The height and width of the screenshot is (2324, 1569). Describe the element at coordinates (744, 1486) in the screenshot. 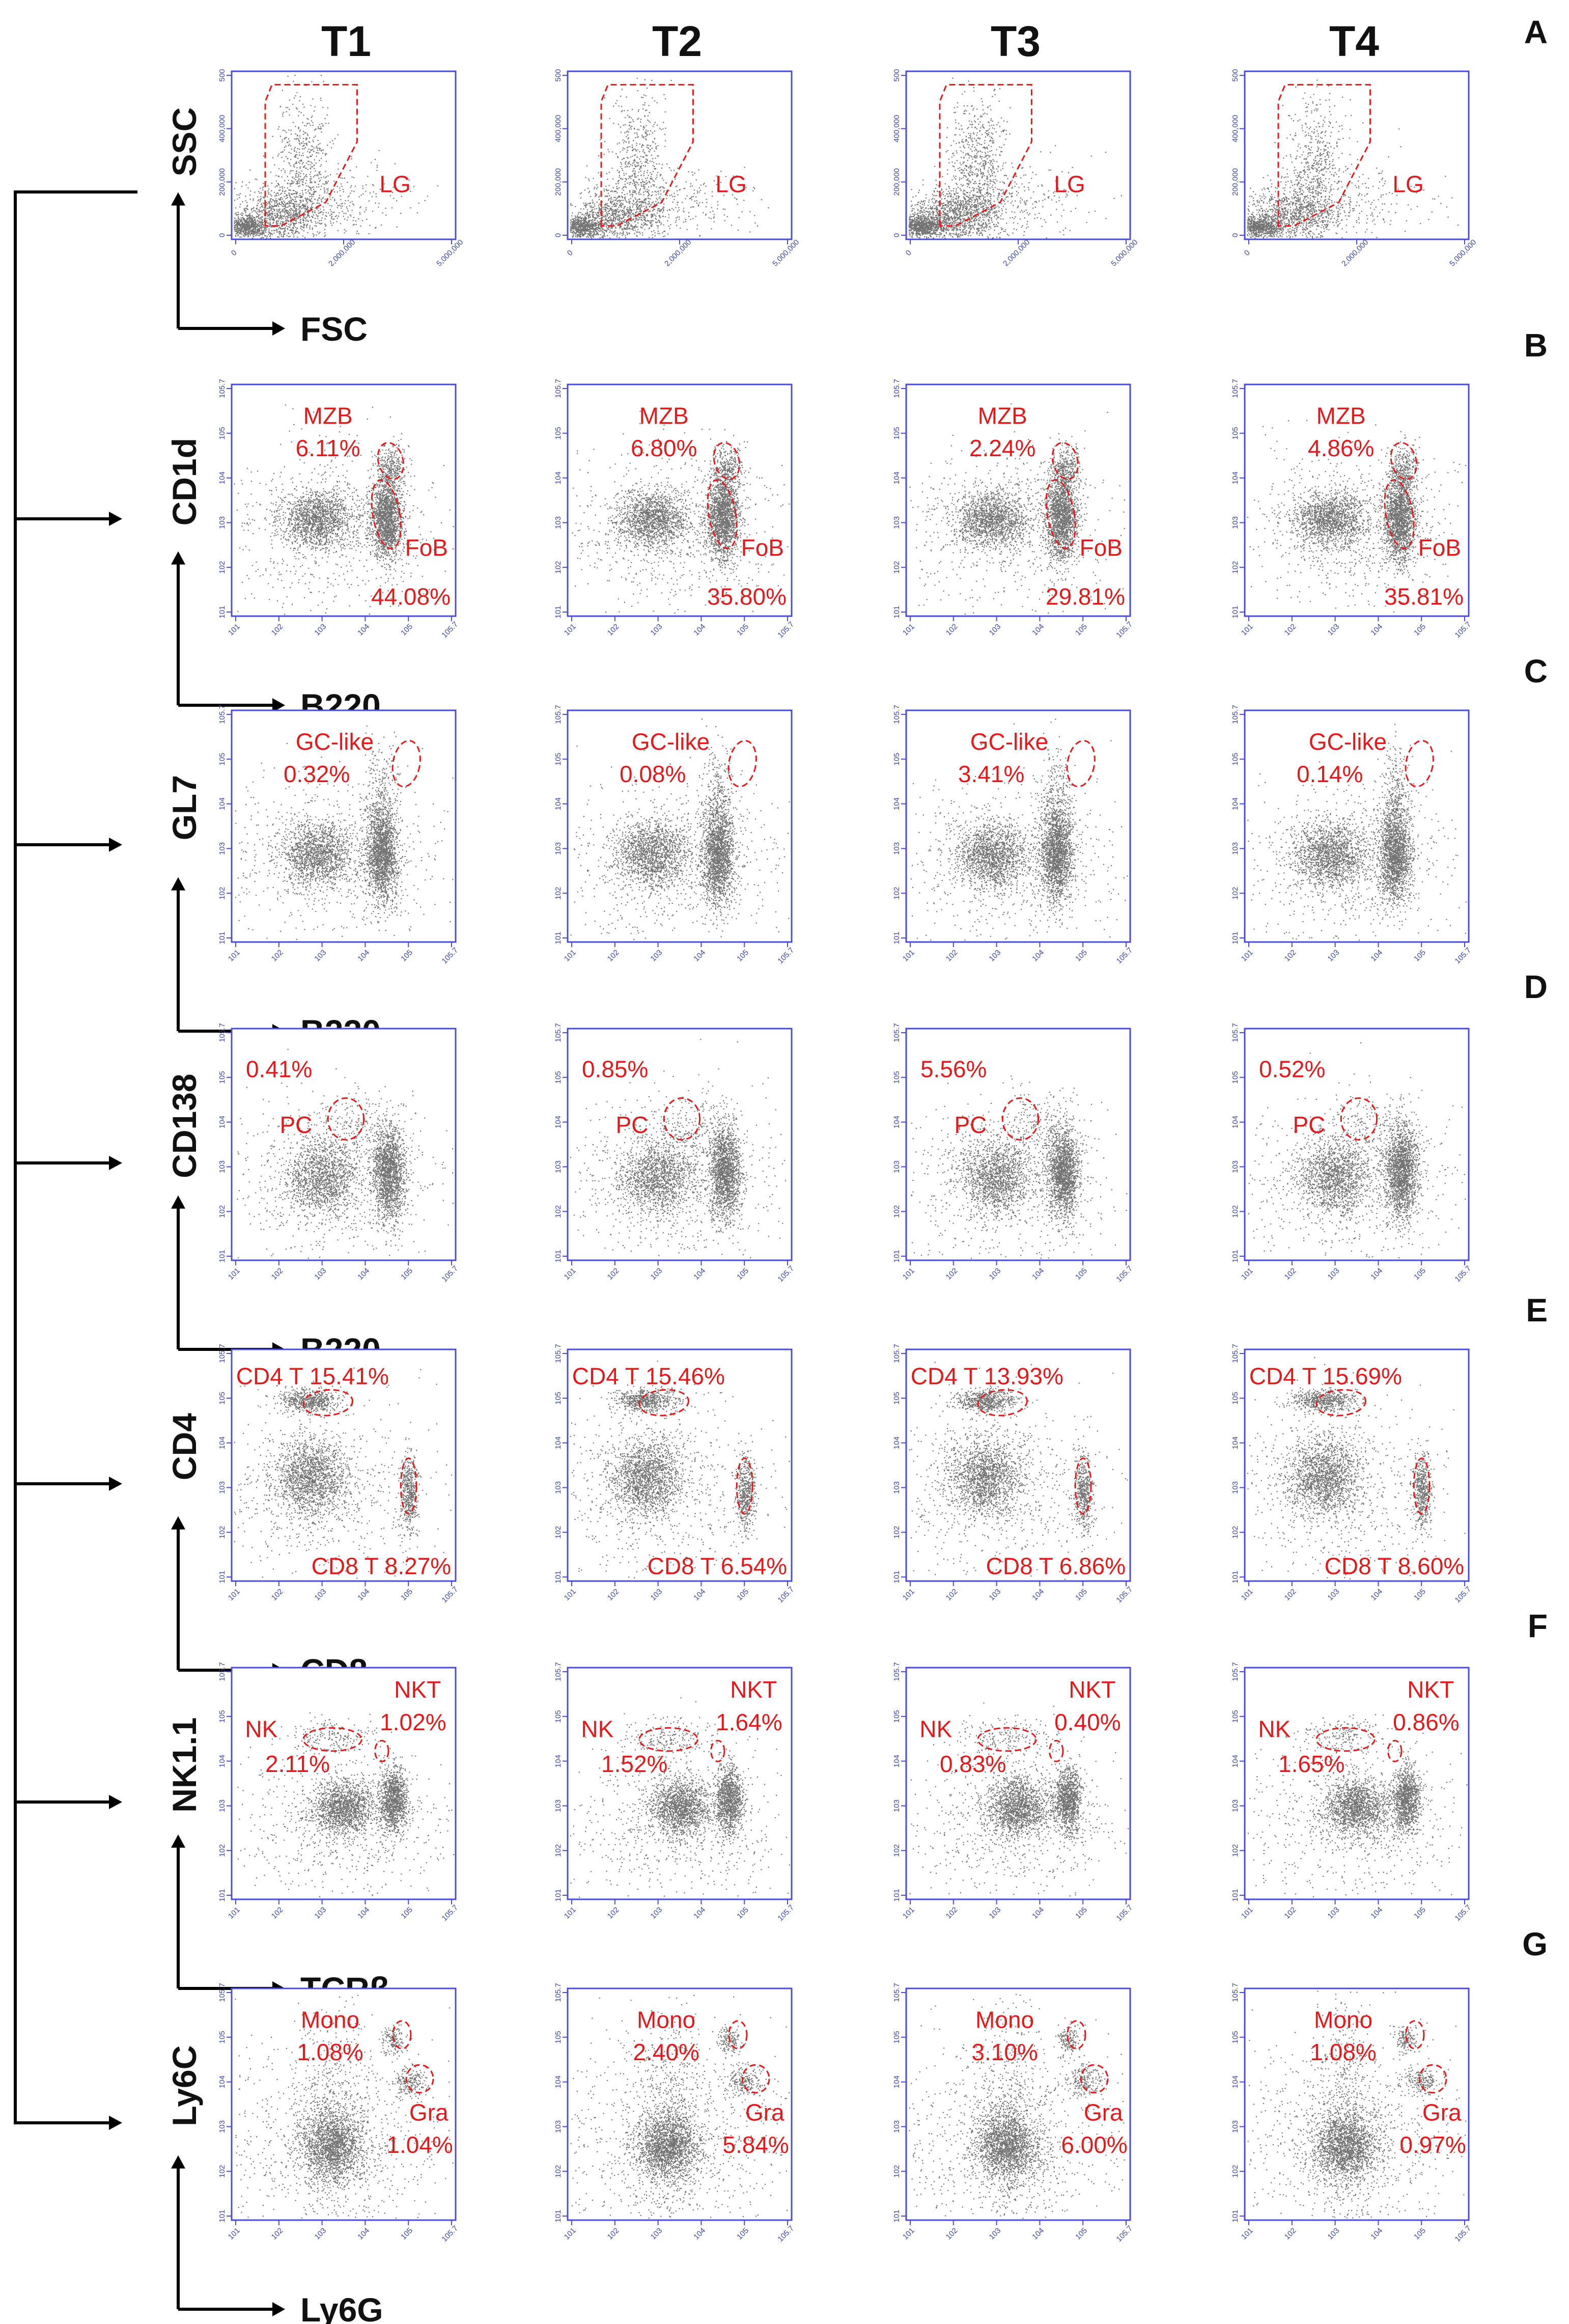

I see `gate-cd8-t` at that location.